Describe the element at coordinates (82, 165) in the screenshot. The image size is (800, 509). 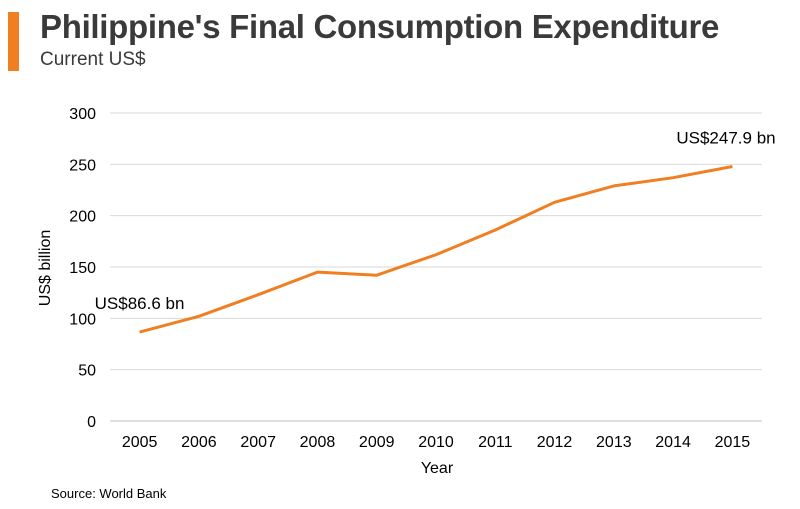
I see `y-tick-label: 250` at that location.